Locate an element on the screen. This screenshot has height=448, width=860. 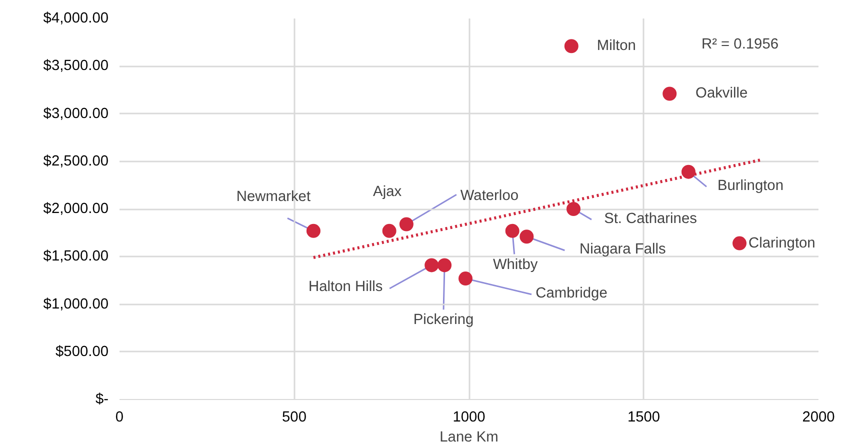
y-tick-label: $1,000.00 is located at coordinates (75, 304).